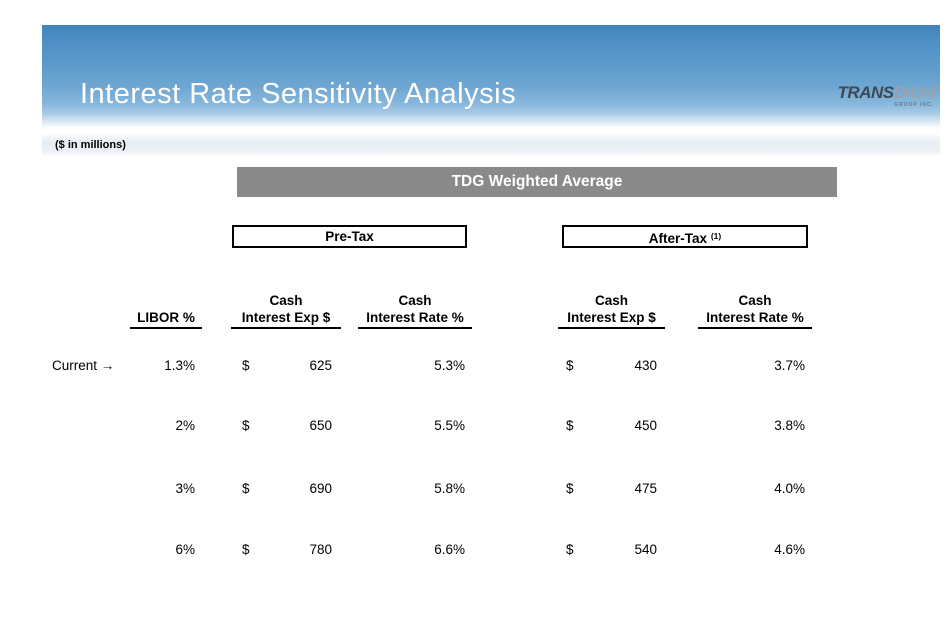  I want to click on aftertax-interest-rate-header: Cash Interest Rate %, so click(755, 310).